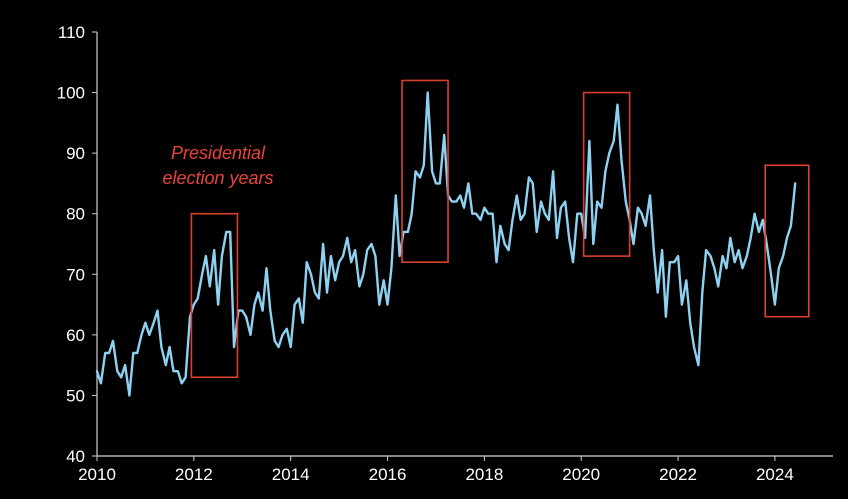 Image resolution: width=848 pixels, height=499 pixels. What do you see at coordinates (75, 395) in the screenshot?
I see `y-tick-label: 50` at bounding box center [75, 395].